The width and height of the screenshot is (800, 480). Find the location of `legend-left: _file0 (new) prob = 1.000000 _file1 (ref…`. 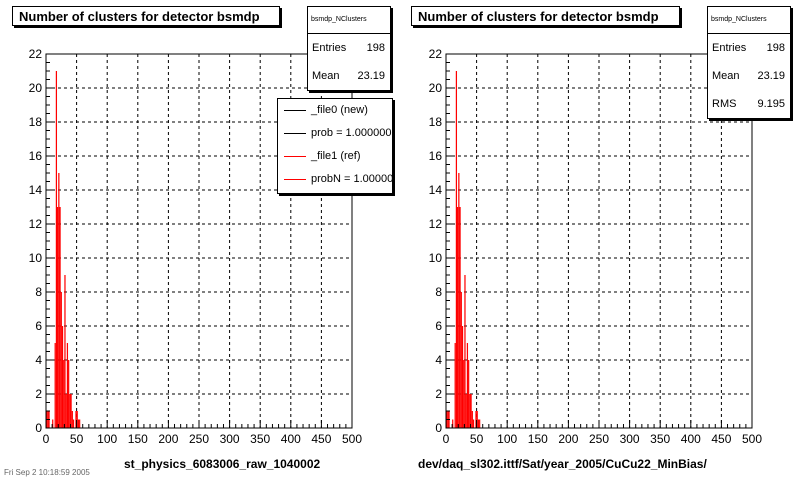

legend-left: _file0 (new) prob = 1.000000 _file1 (ref… is located at coordinates (335, 146).